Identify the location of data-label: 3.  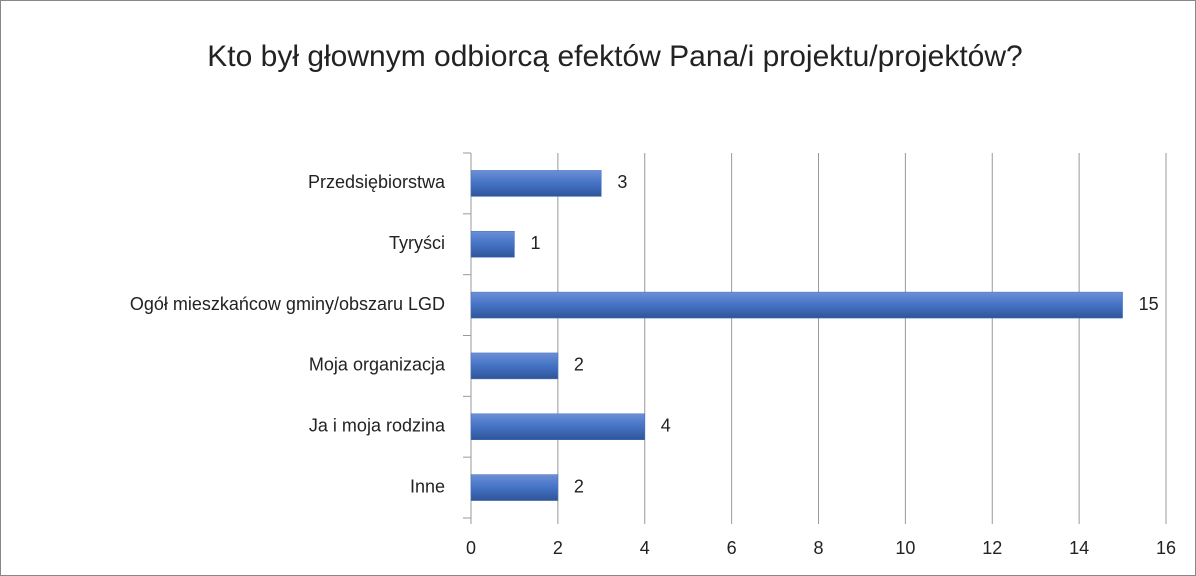
(622, 182).